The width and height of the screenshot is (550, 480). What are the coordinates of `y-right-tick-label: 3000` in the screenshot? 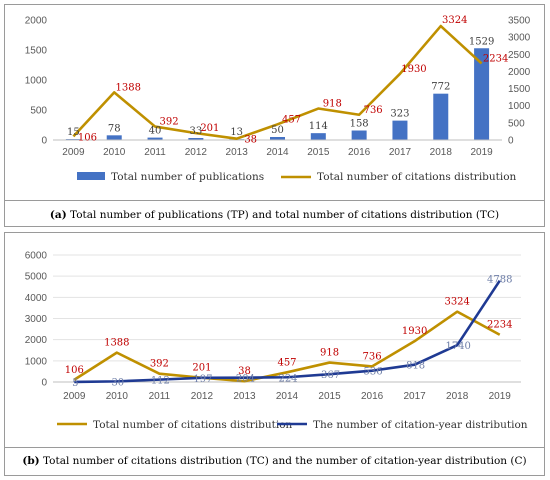 It's located at (519, 38).